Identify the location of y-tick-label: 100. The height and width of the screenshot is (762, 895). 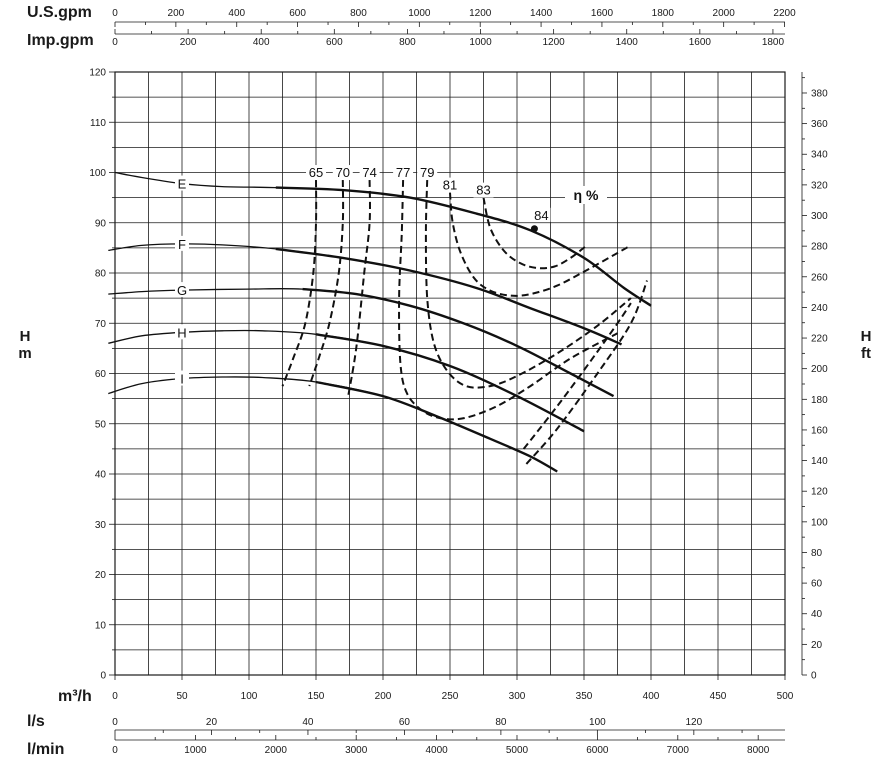
(97, 173).